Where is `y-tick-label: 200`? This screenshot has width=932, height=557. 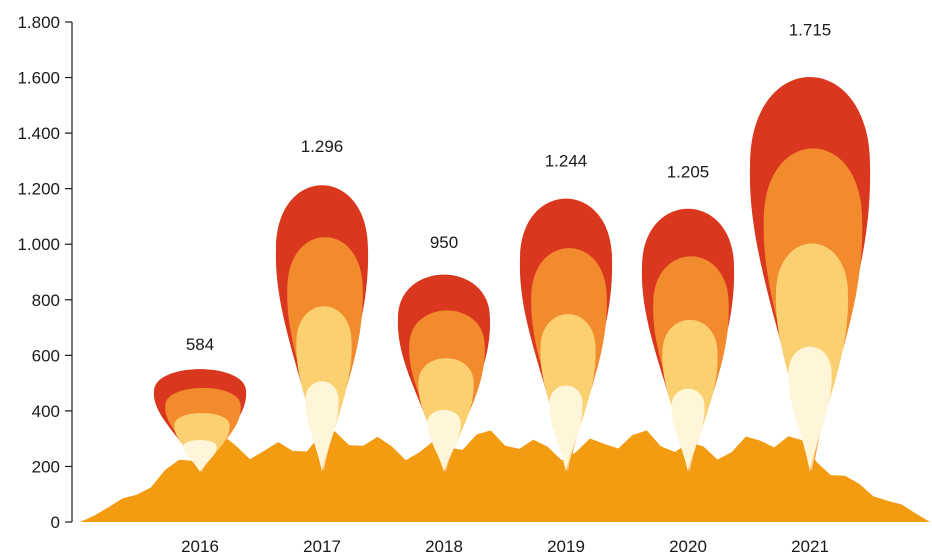 y-tick-label: 200 is located at coordinates (46, 466).